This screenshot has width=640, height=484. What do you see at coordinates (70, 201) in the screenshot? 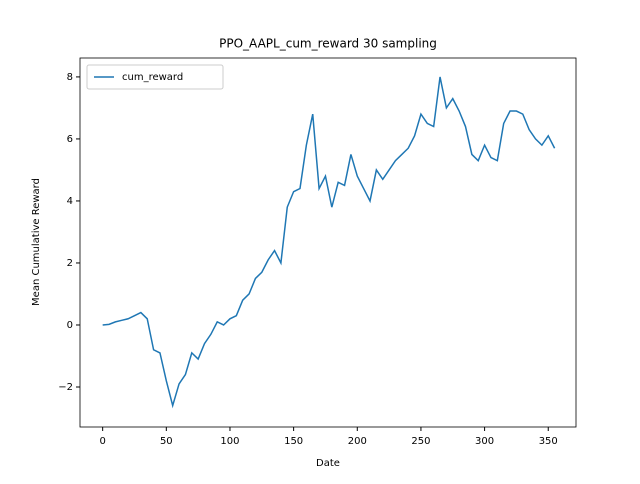
I see `y-tick-label: 4` at bounding box center [70, 201].